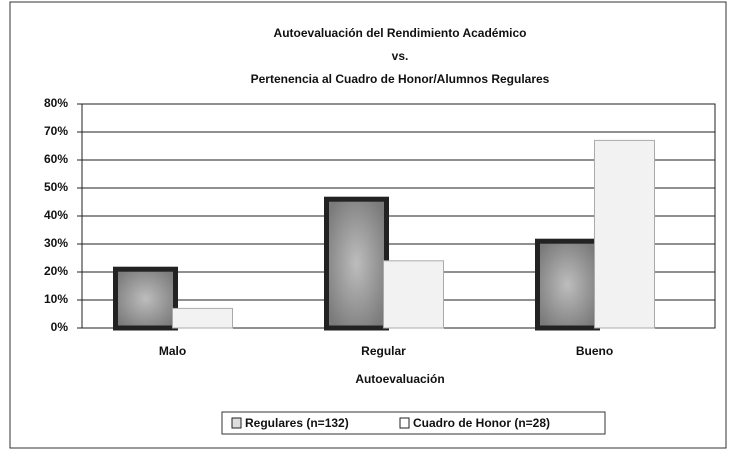  What do you see at coordinates (56, 215) in the screenshot?
I see `y-tick-label: 40%` at bounding box center [56, 215].